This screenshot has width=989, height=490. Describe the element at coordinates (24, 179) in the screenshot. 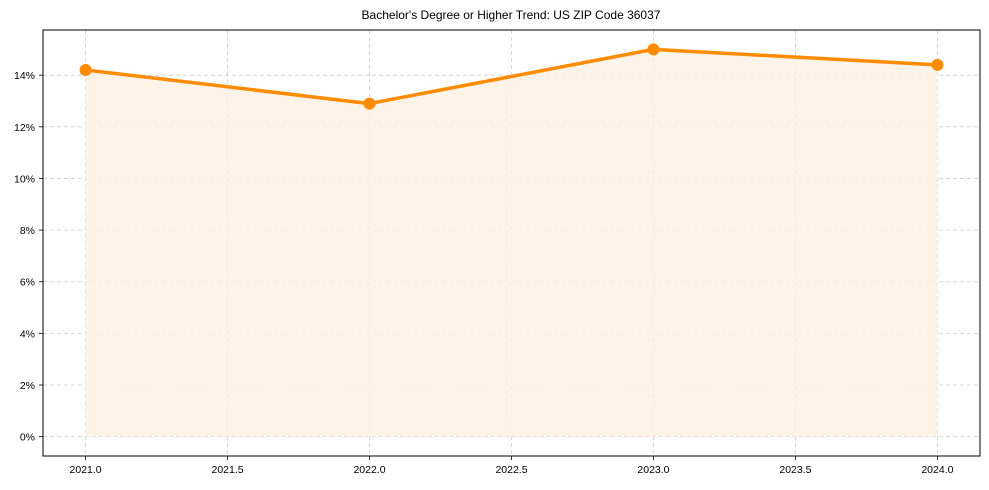

I see `y-tick-label: 10%` at that location.